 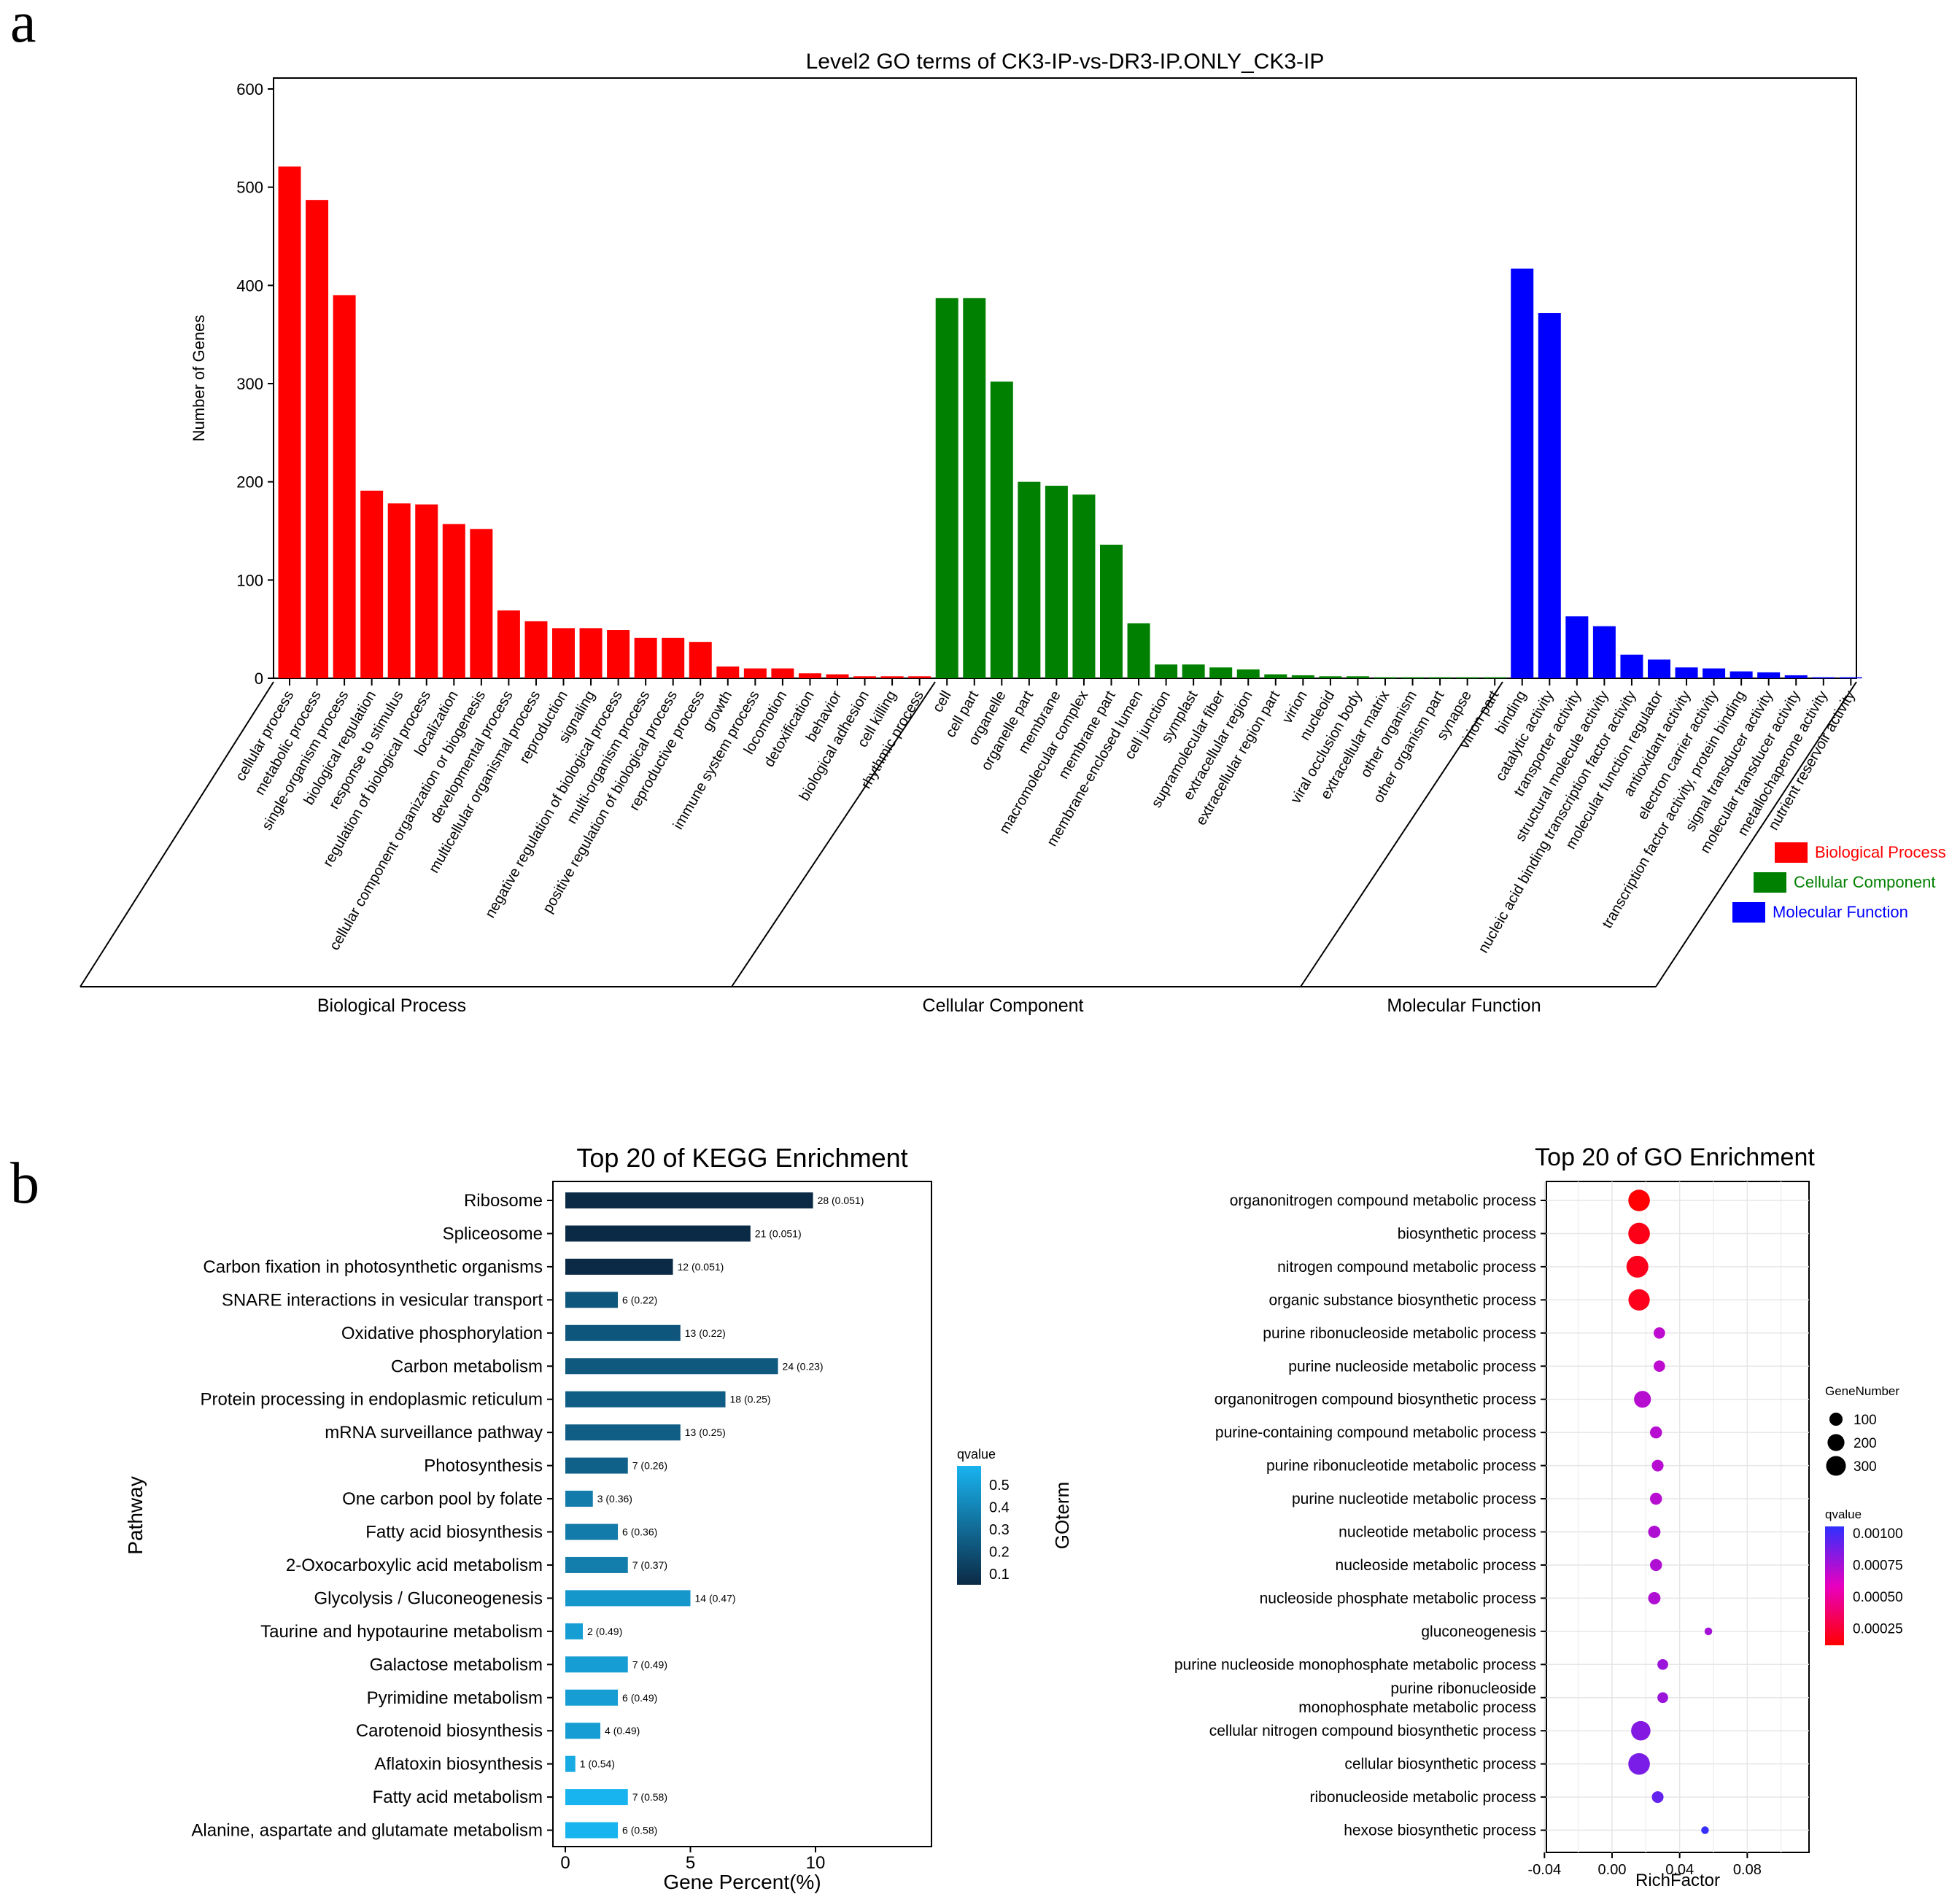 I want to click on go-colorbar-label: 0.00025, so click(x=1878, y=1629).